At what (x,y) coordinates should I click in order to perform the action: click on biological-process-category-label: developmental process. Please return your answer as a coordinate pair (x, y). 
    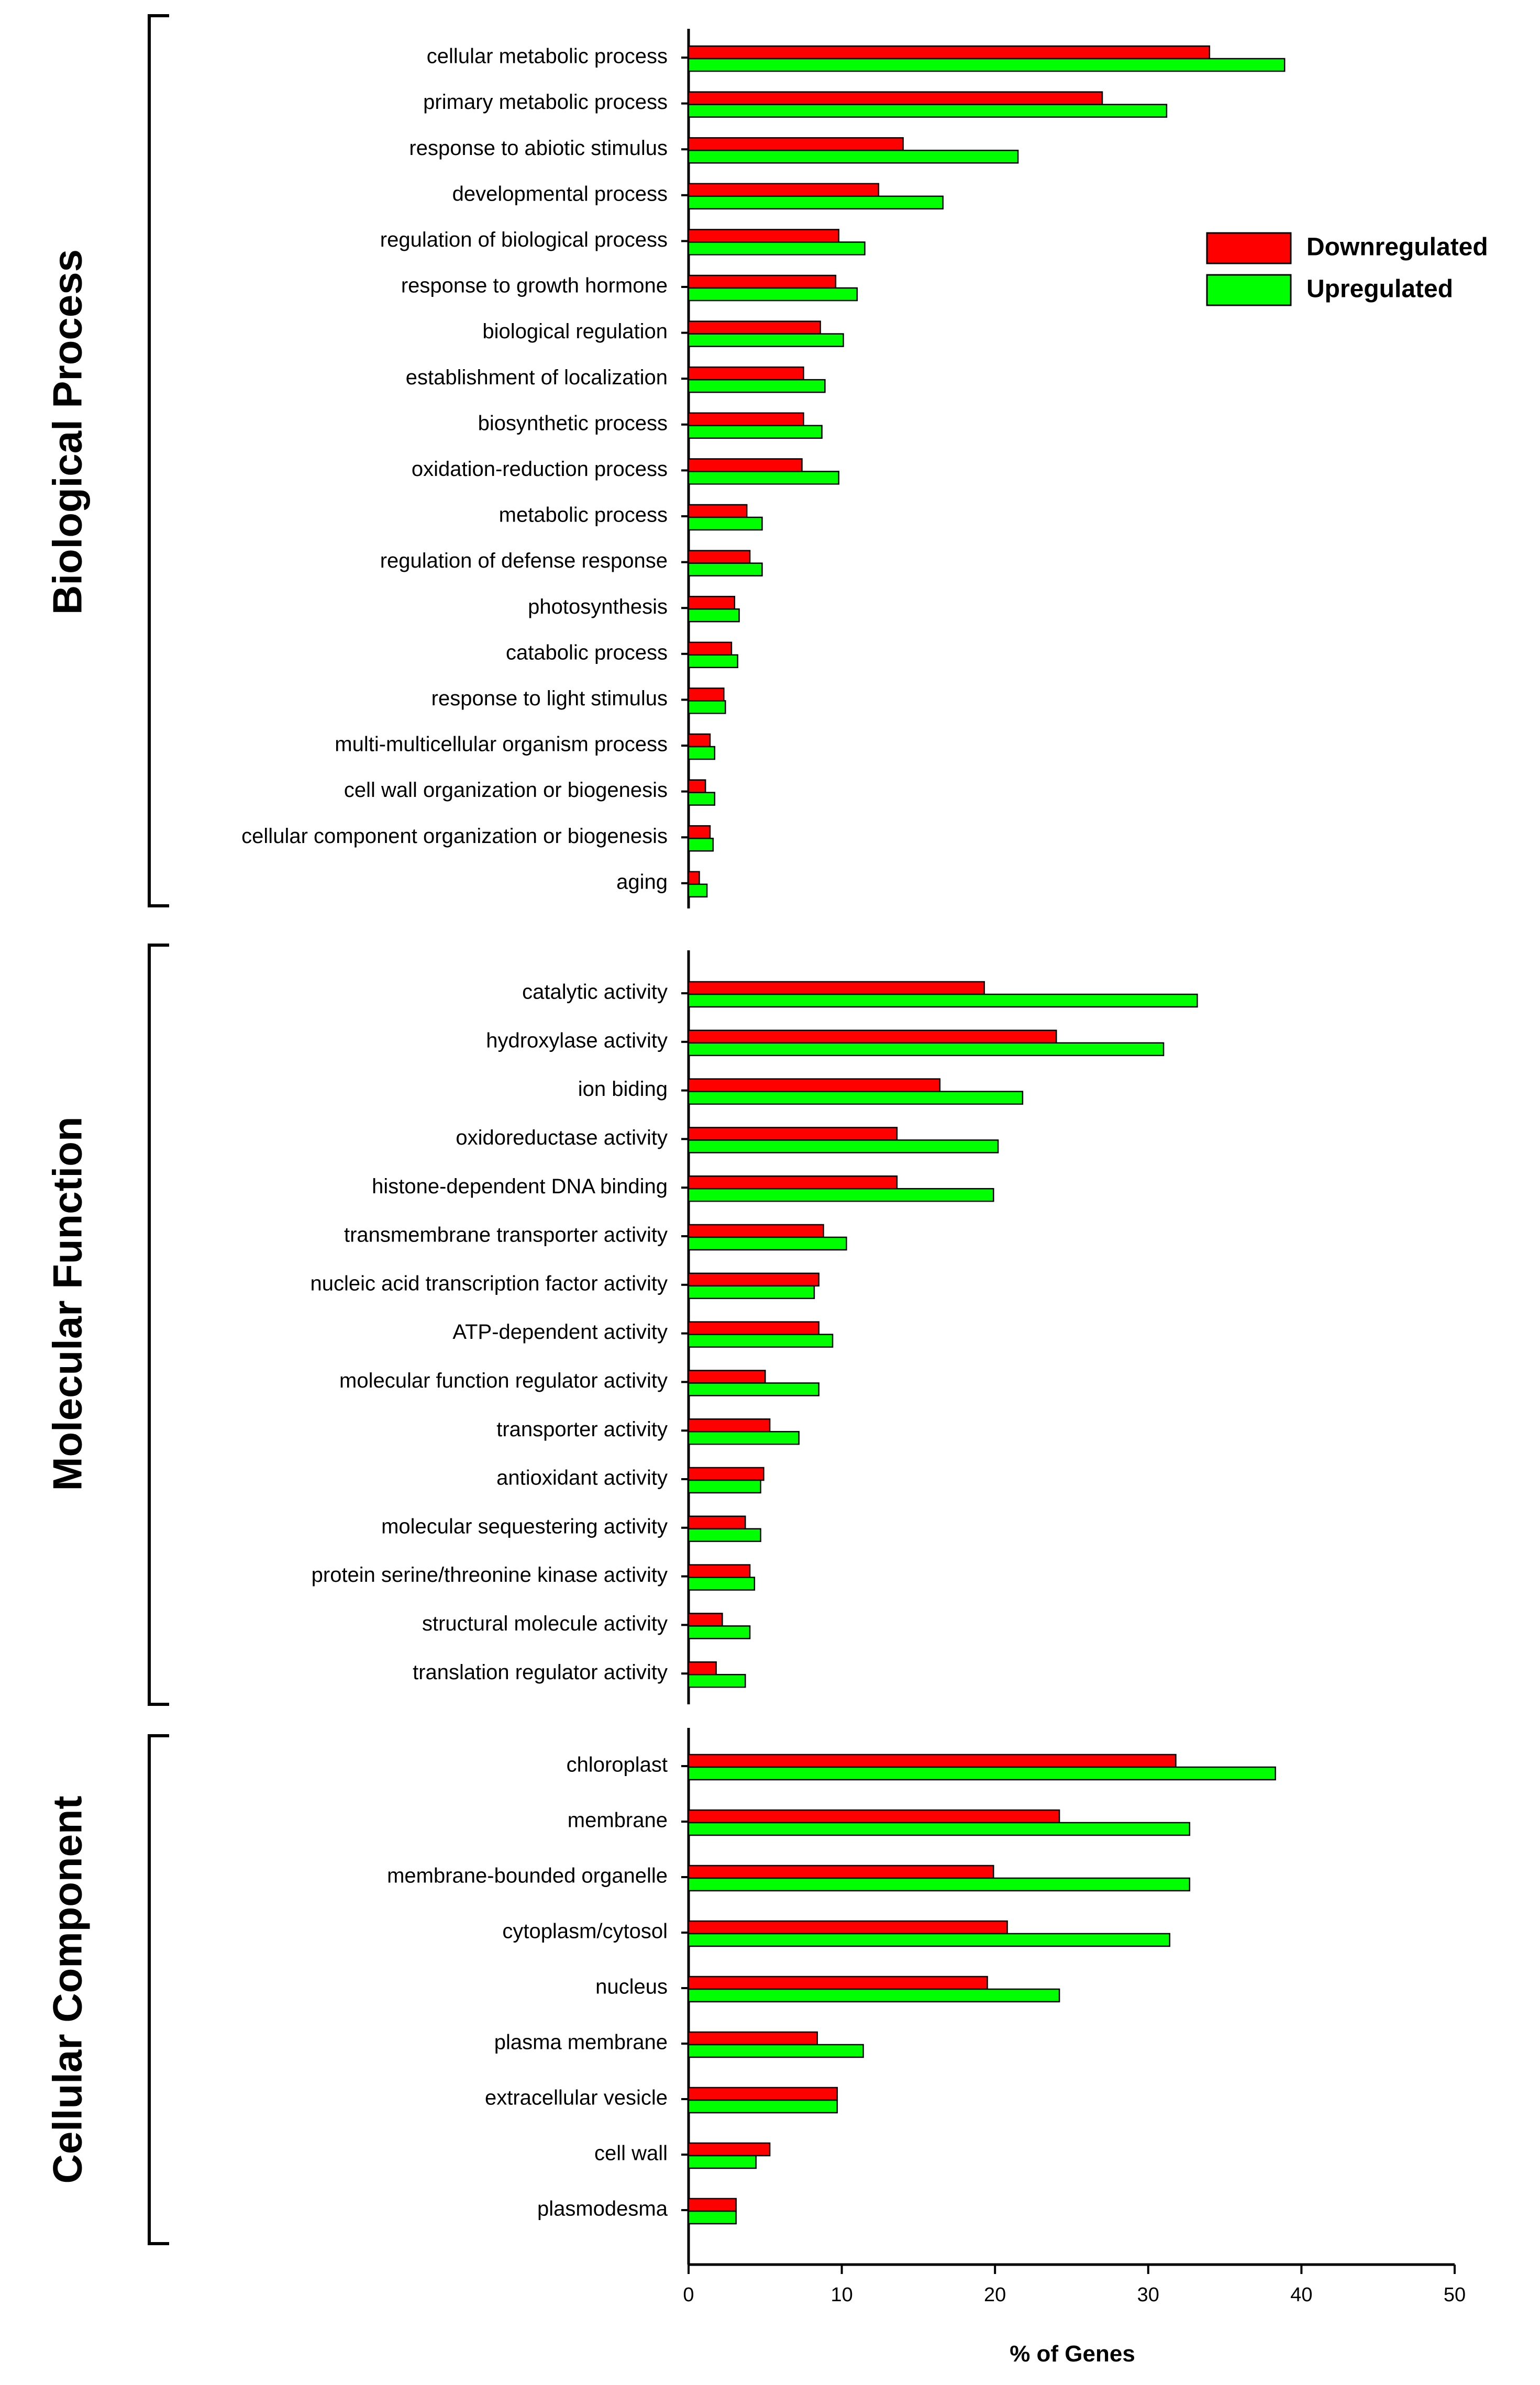
    Looking at the image, I should click on (560, 193).